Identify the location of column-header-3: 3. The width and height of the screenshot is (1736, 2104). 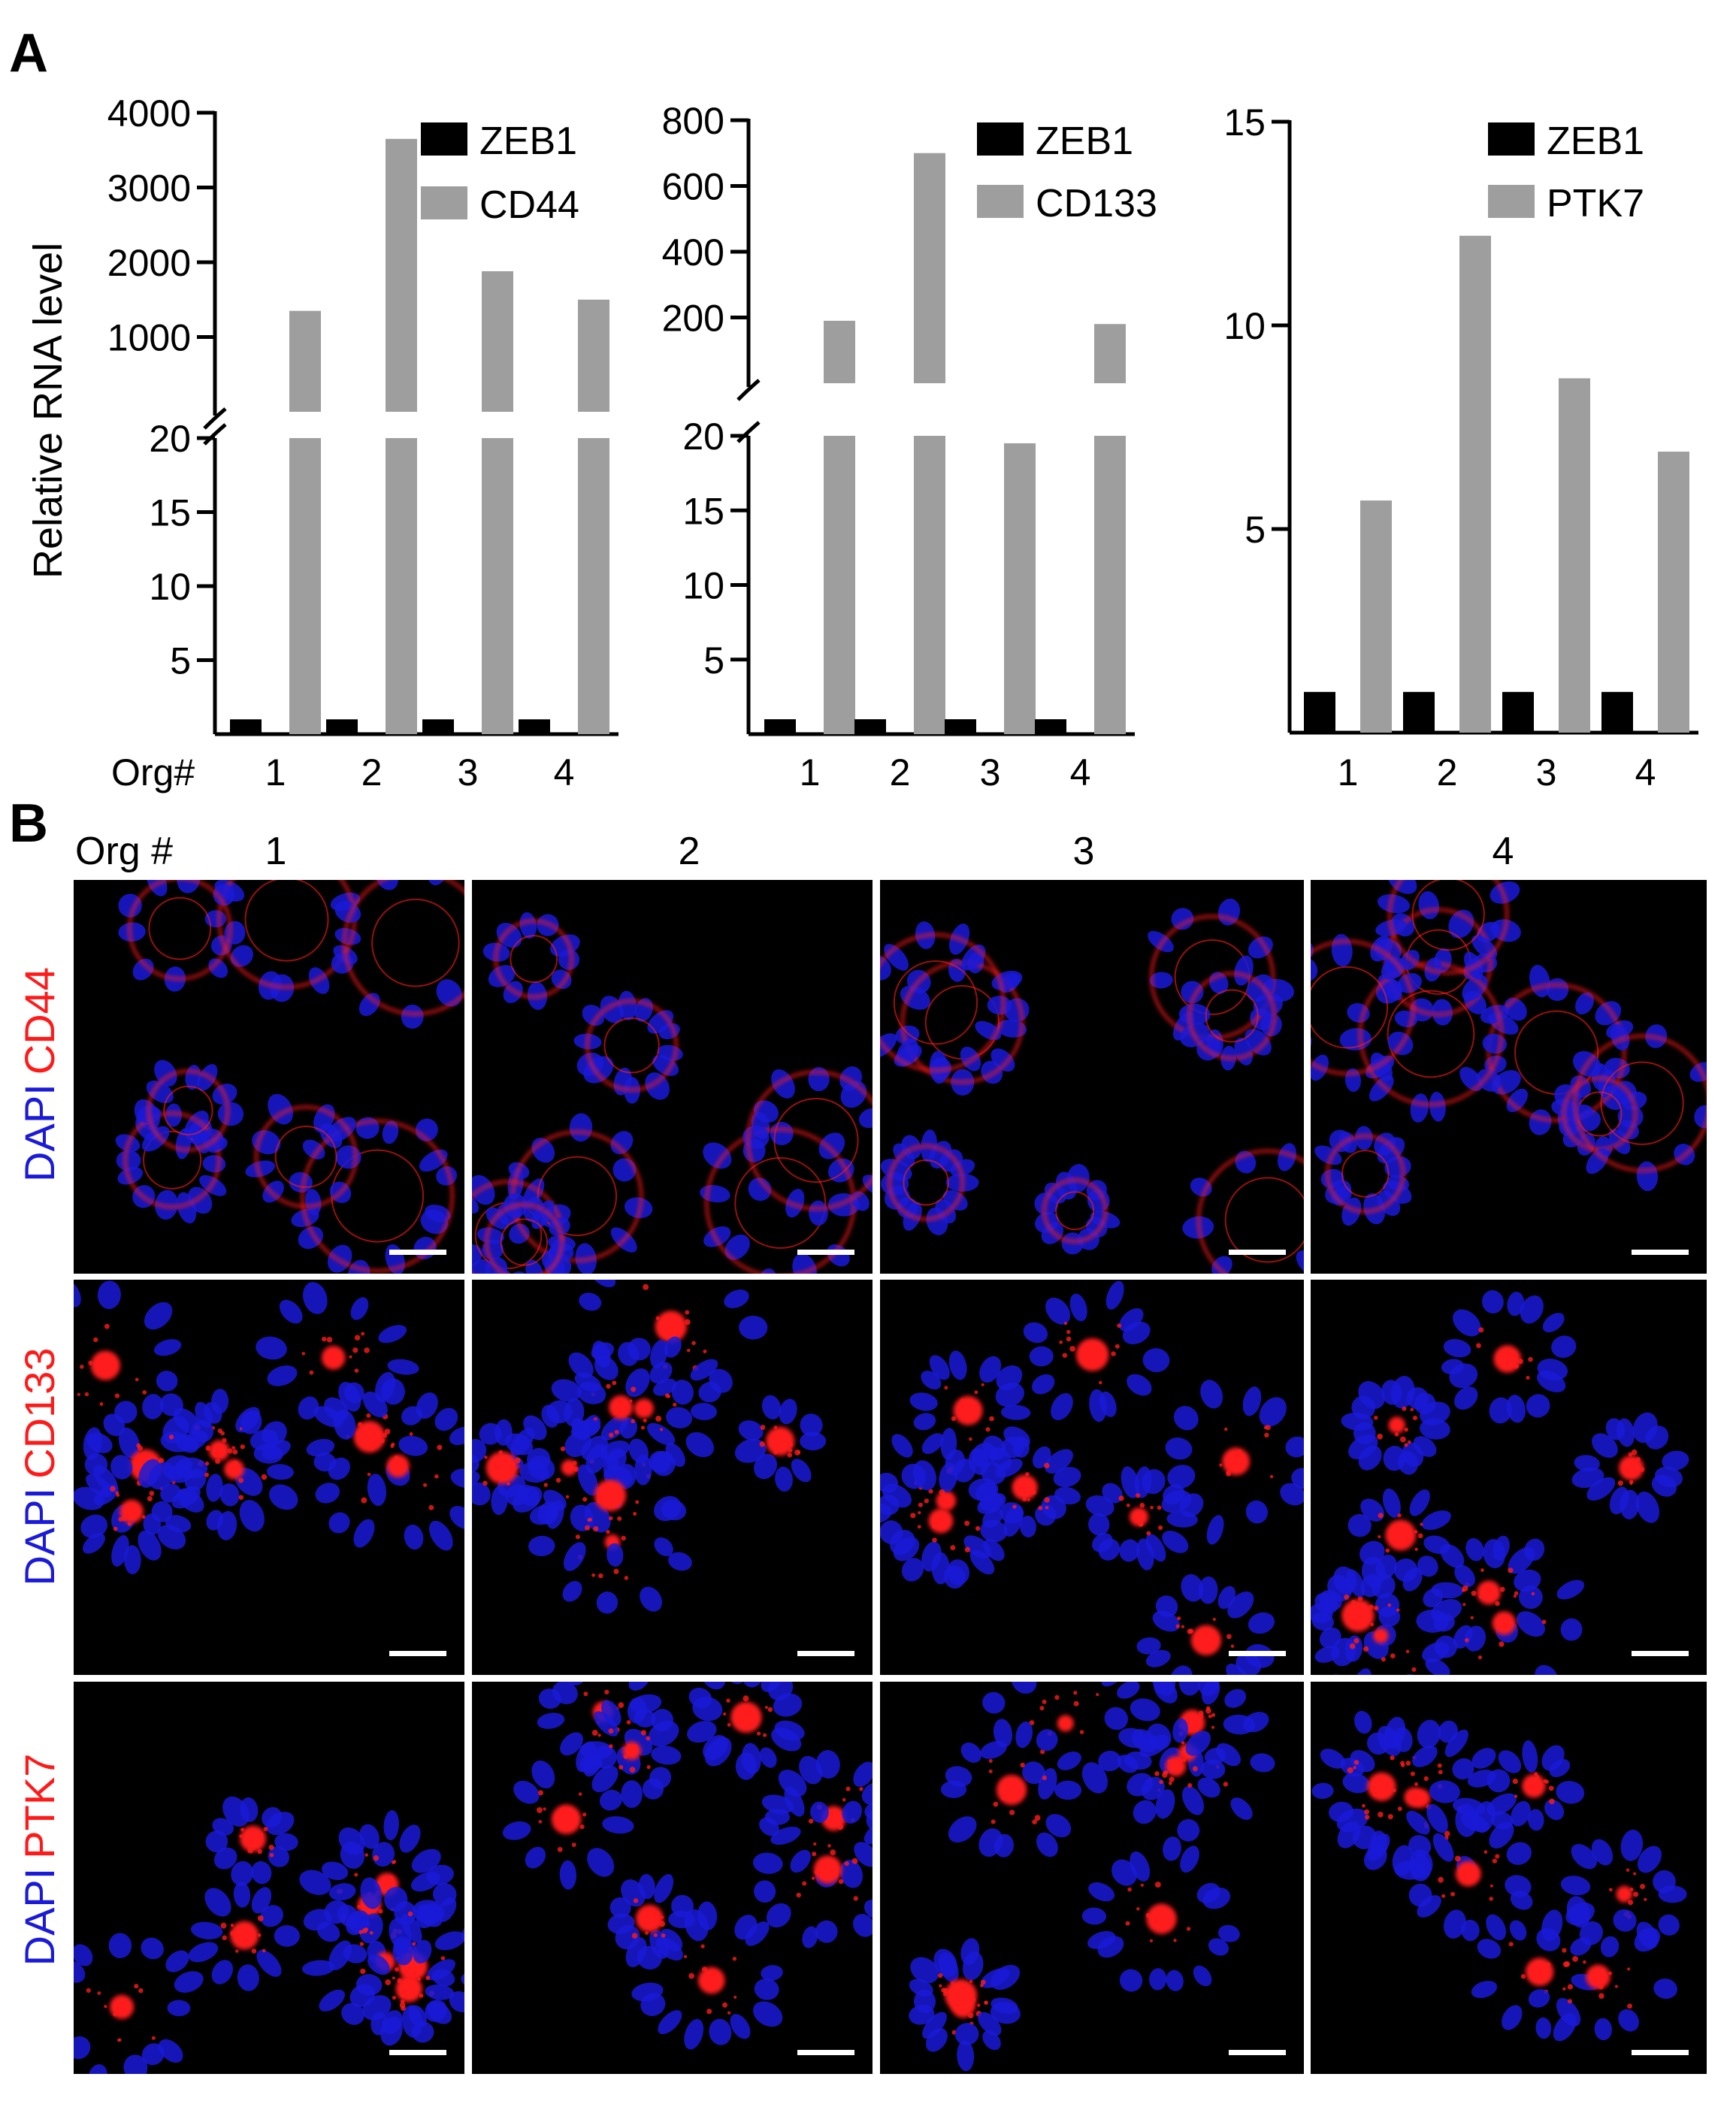
(1084, 852).